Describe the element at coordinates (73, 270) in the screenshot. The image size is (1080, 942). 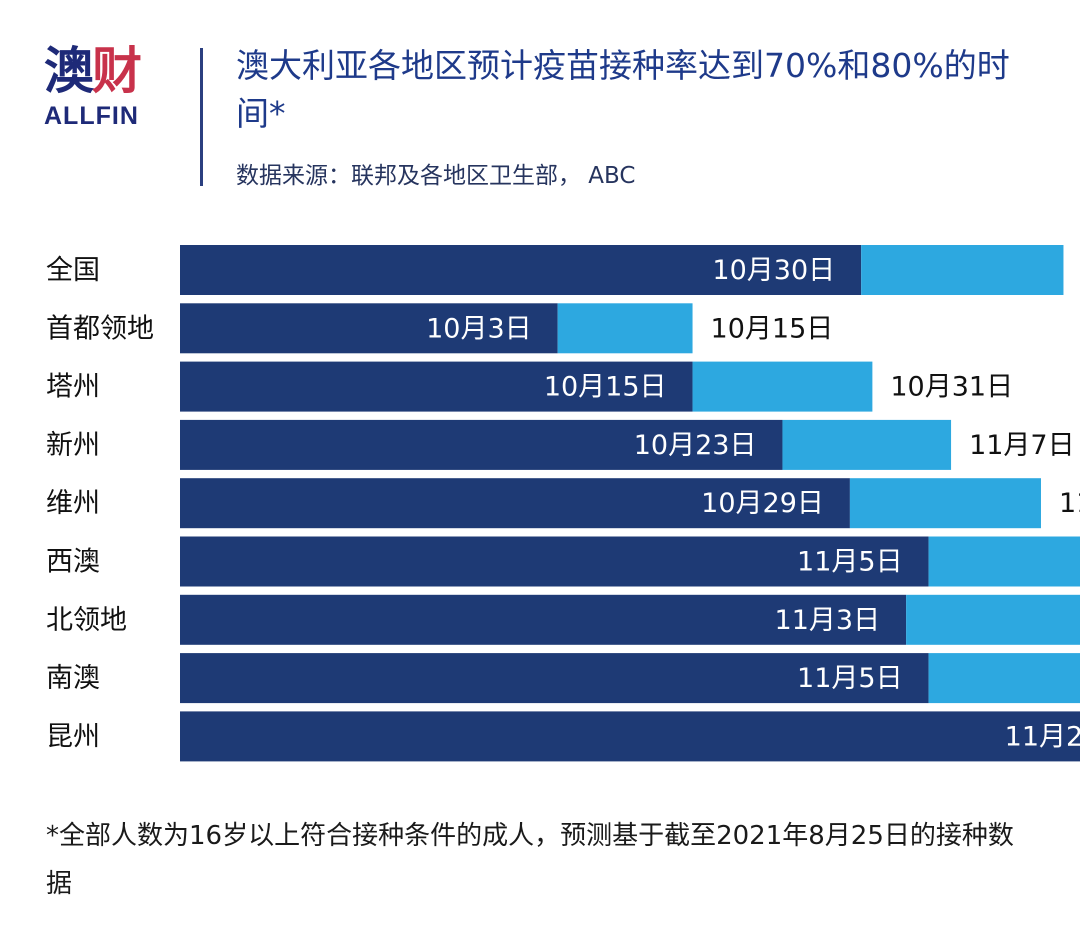
I see `category-label: 全国` at that location.